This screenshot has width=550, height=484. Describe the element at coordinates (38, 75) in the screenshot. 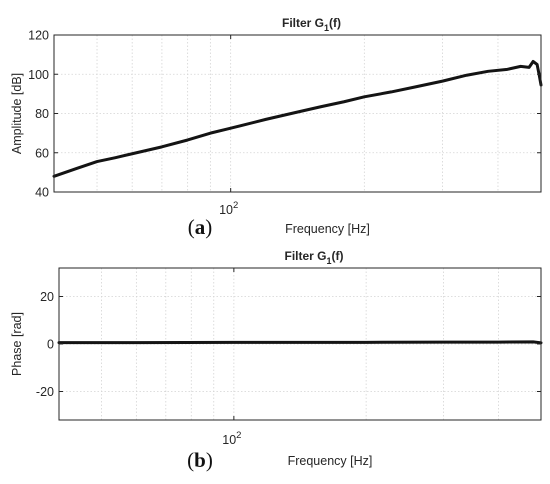

I see `y-tick-label: 100` at that location.